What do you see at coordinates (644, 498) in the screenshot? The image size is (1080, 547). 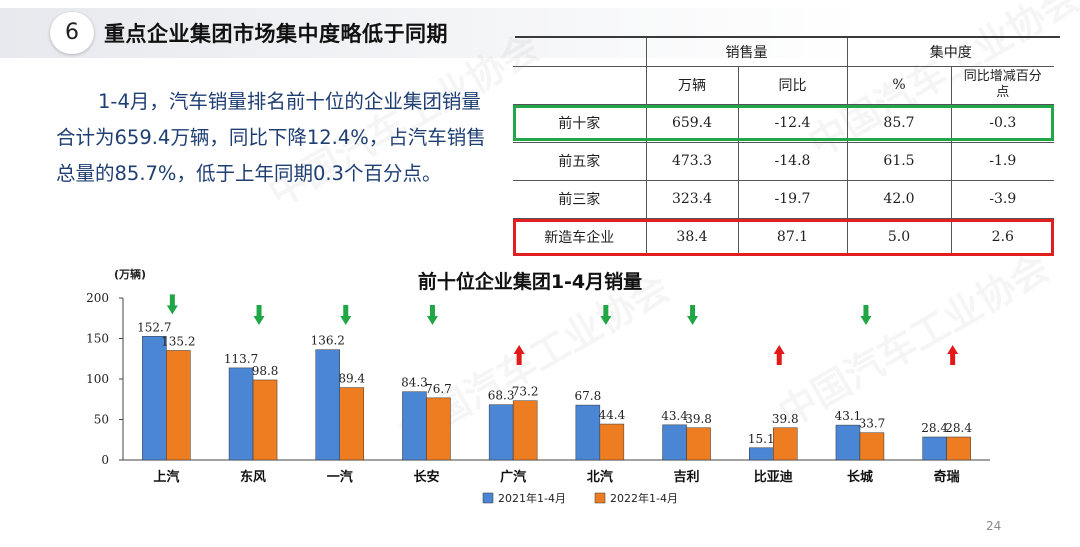 I see `legend-label: 2022年1-4月` at bounding box center [644, 498].